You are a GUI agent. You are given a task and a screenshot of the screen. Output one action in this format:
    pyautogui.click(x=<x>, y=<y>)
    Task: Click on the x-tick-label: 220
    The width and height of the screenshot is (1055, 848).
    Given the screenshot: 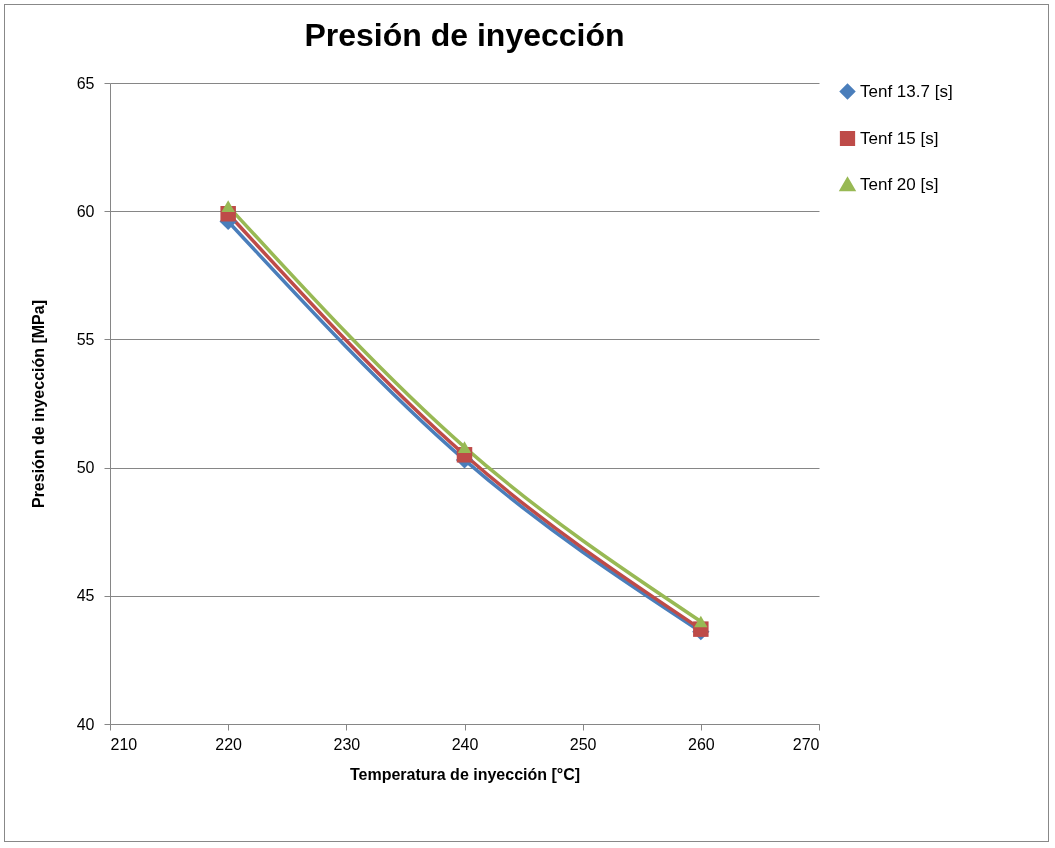 What is the action you would take?
    pyautogui.click(x=229, y=744)
    